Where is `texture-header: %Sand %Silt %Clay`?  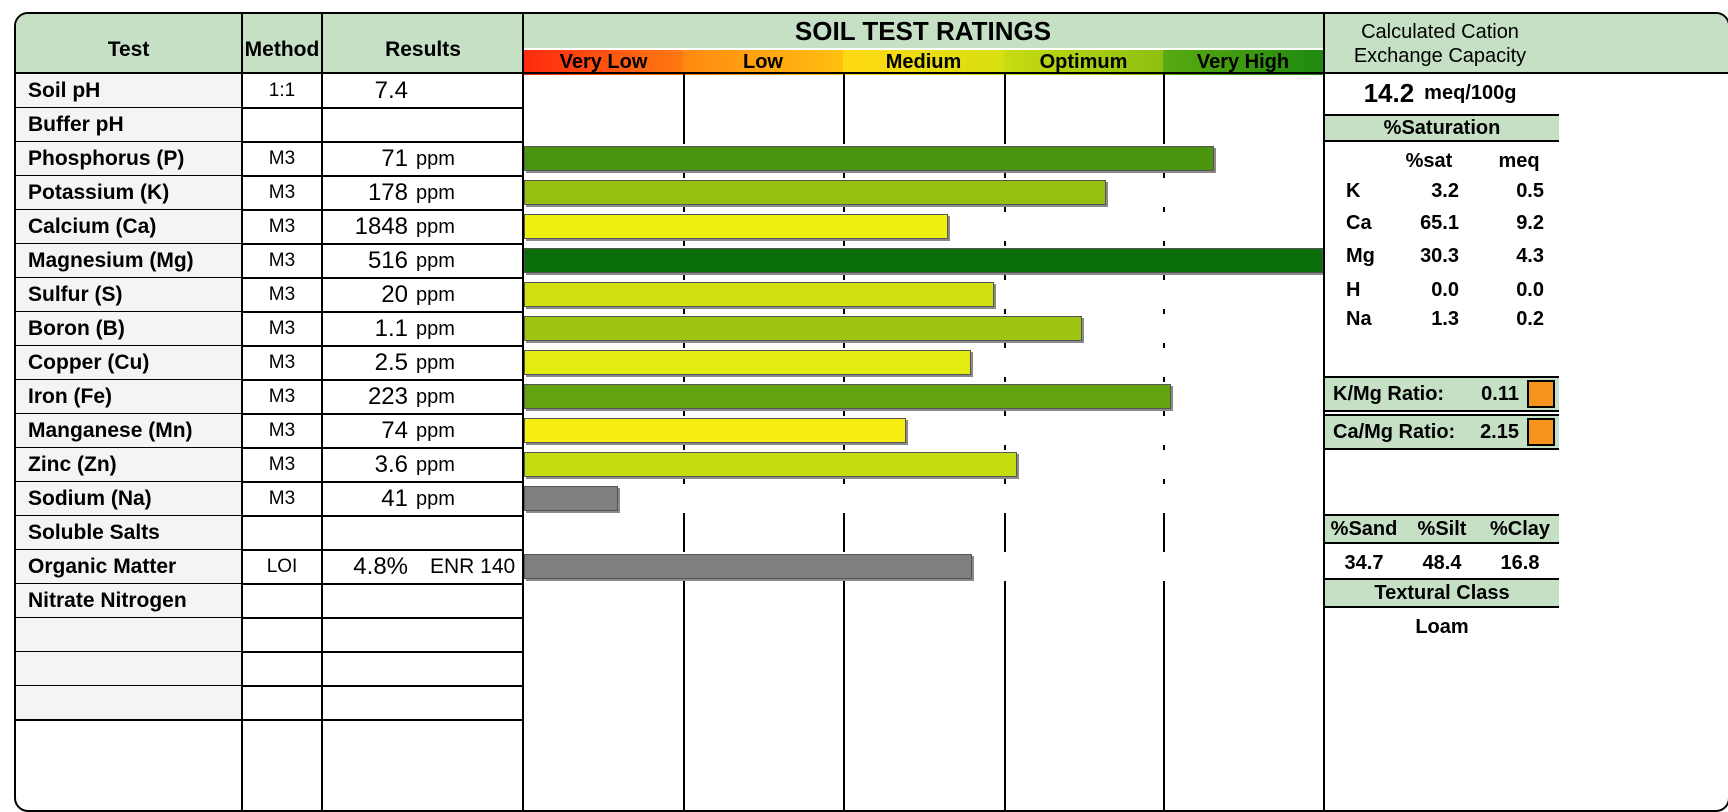 texture-header: %Sand %Silt %Clay is located at coordinates (1442, 529).